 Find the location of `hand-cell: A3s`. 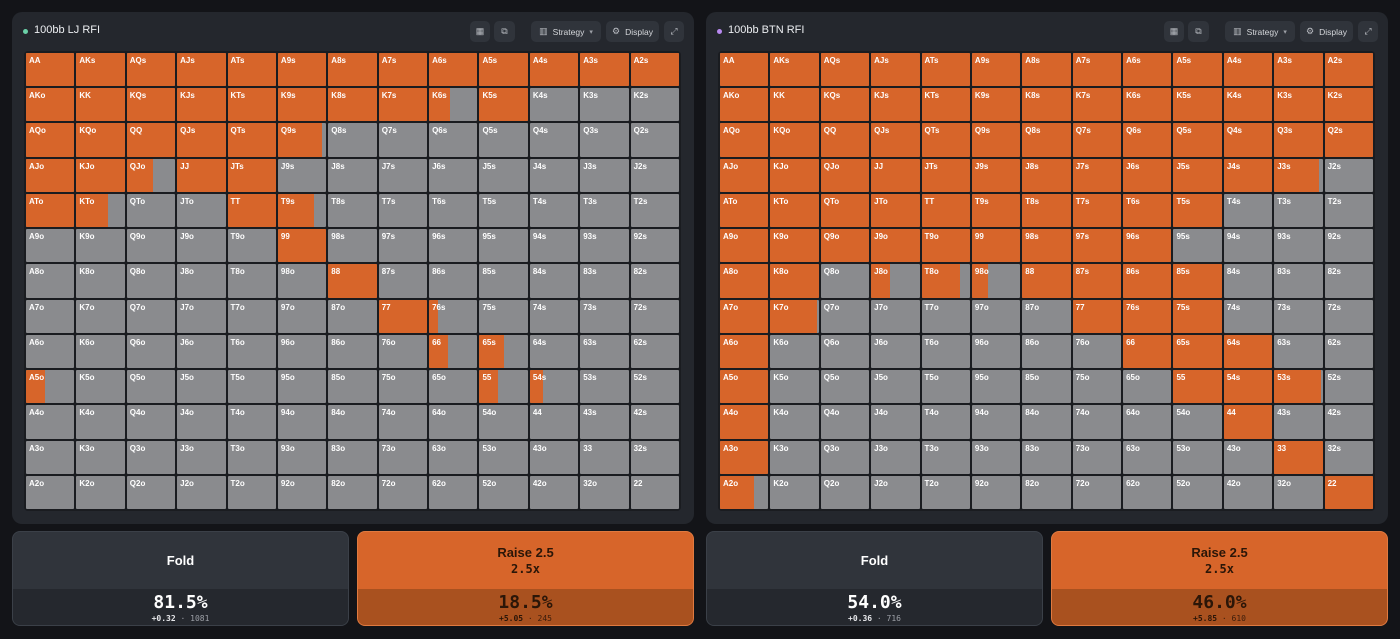

hand-cell: A3s is located at coordinates (1298, 70).